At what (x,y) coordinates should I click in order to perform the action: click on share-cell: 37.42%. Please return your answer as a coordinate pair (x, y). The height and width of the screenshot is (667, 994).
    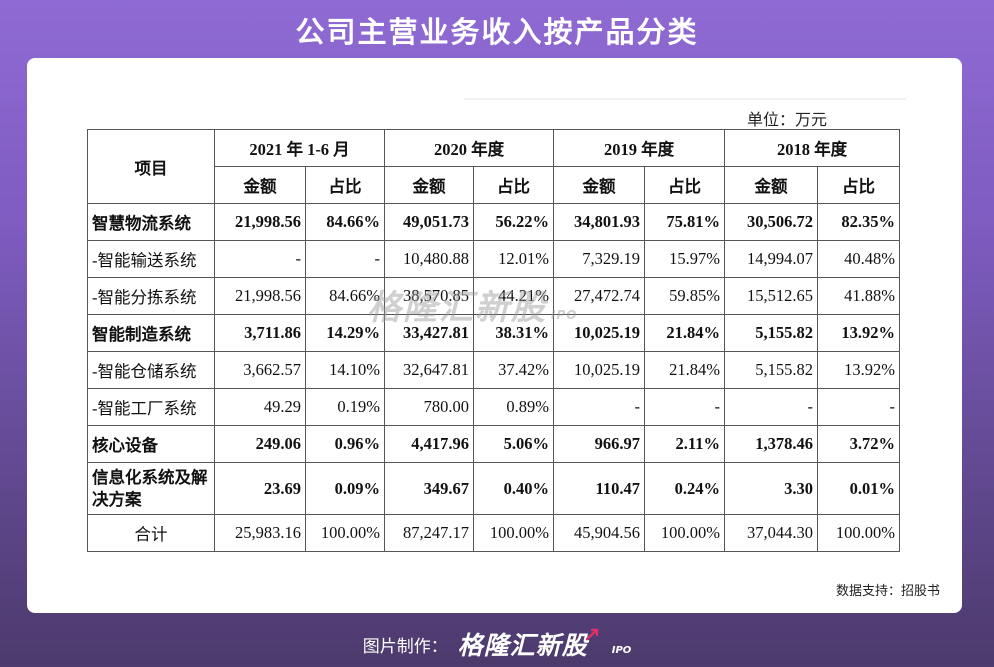
    Looking at the image, I should click on (513, 370).